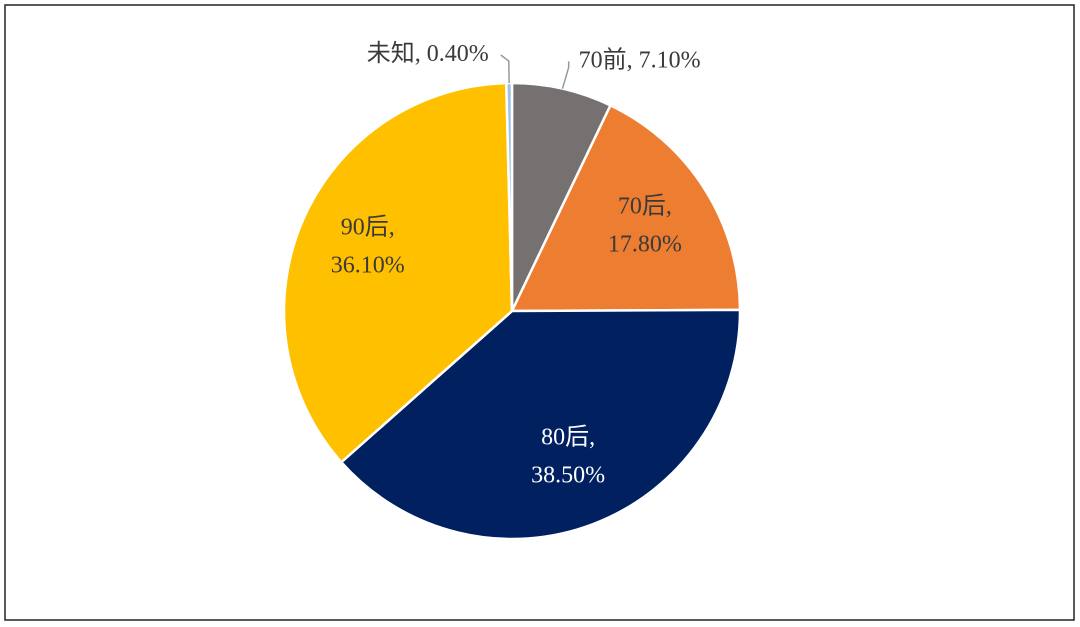 The width and height of the screenshot is (1080, 627). Describe the element at coordinates (645, 205) in the screenshot. I see `slice-label: 70后,` at that location.